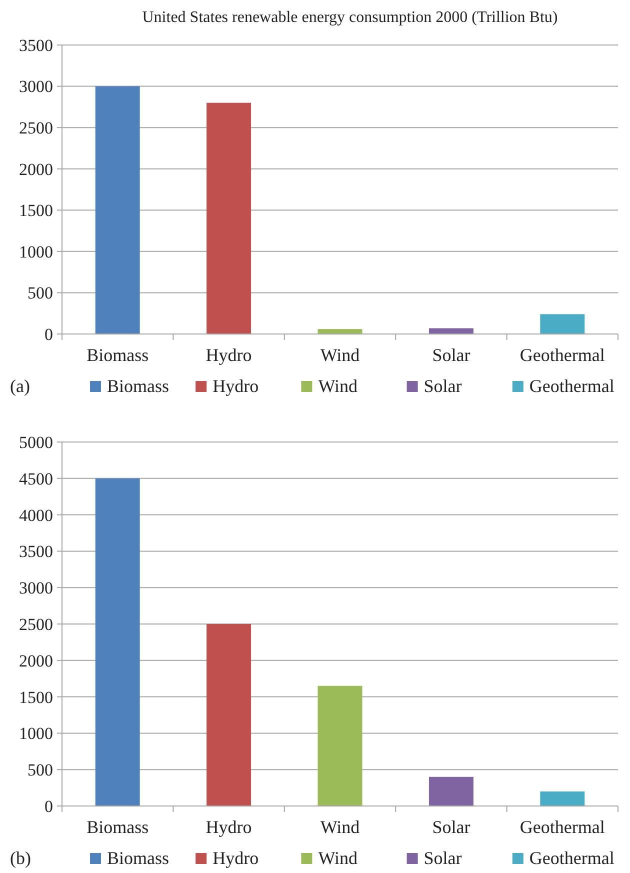  I want to click on text: (b), so click(20, 858).